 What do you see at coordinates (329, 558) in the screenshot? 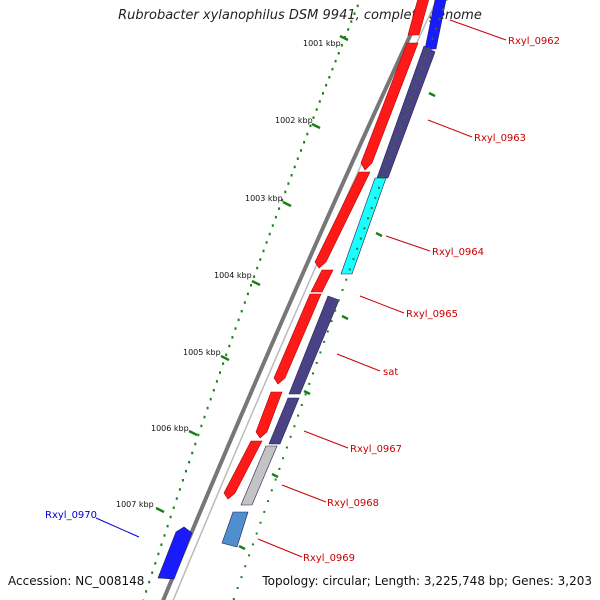
I see `gene-label: Rxyl_0969` at bounding box center [329, 558].